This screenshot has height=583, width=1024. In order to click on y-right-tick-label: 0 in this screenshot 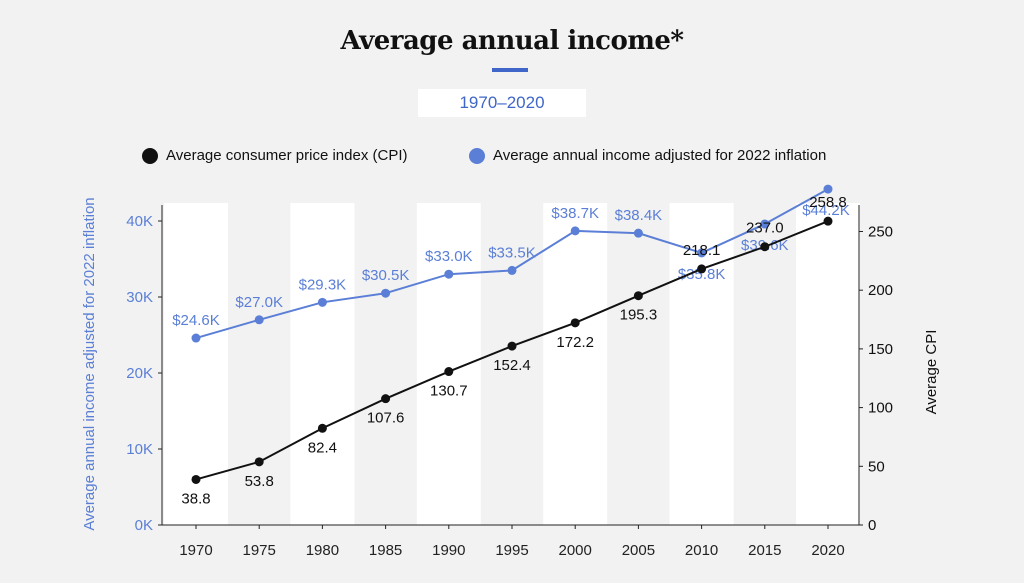, I will do `click(872, 525)`.